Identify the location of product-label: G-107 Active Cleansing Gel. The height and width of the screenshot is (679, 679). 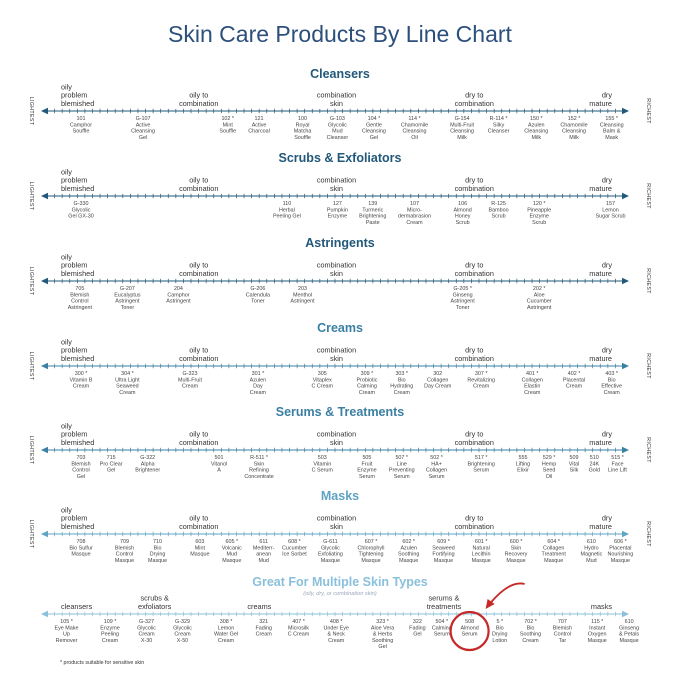
(143, 128).